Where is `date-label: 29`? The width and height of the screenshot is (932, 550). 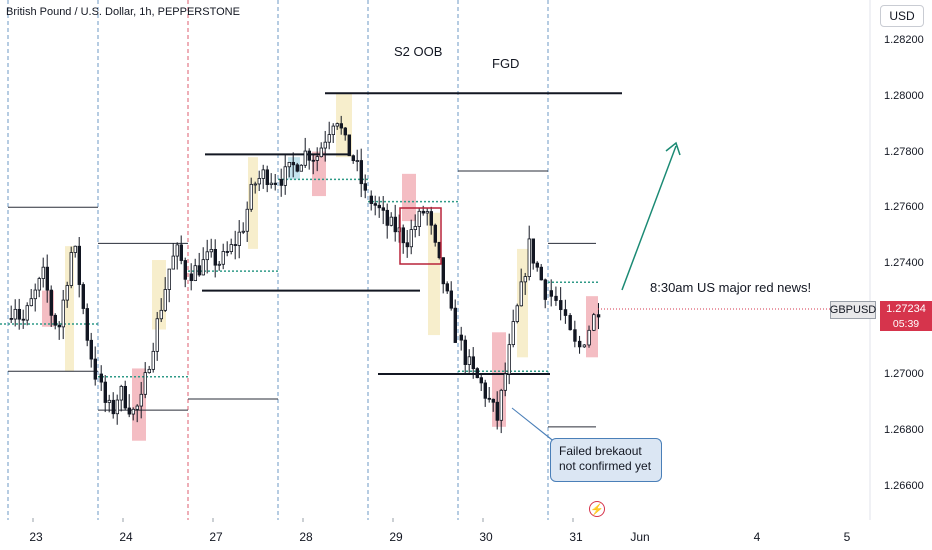 date-label: 29 is located at coordinates (396, 537).